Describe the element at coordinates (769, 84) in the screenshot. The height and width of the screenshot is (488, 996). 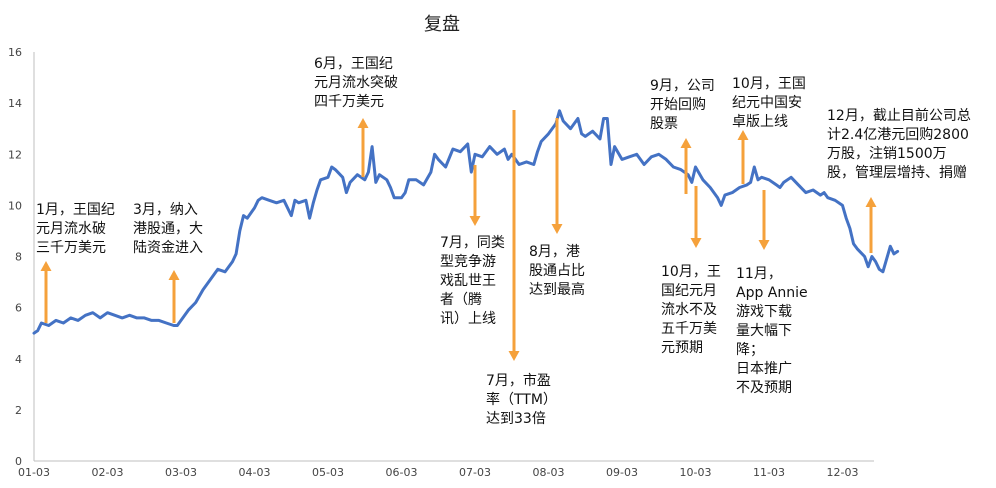
I see `annotation-text: 10月，王国` at that location.